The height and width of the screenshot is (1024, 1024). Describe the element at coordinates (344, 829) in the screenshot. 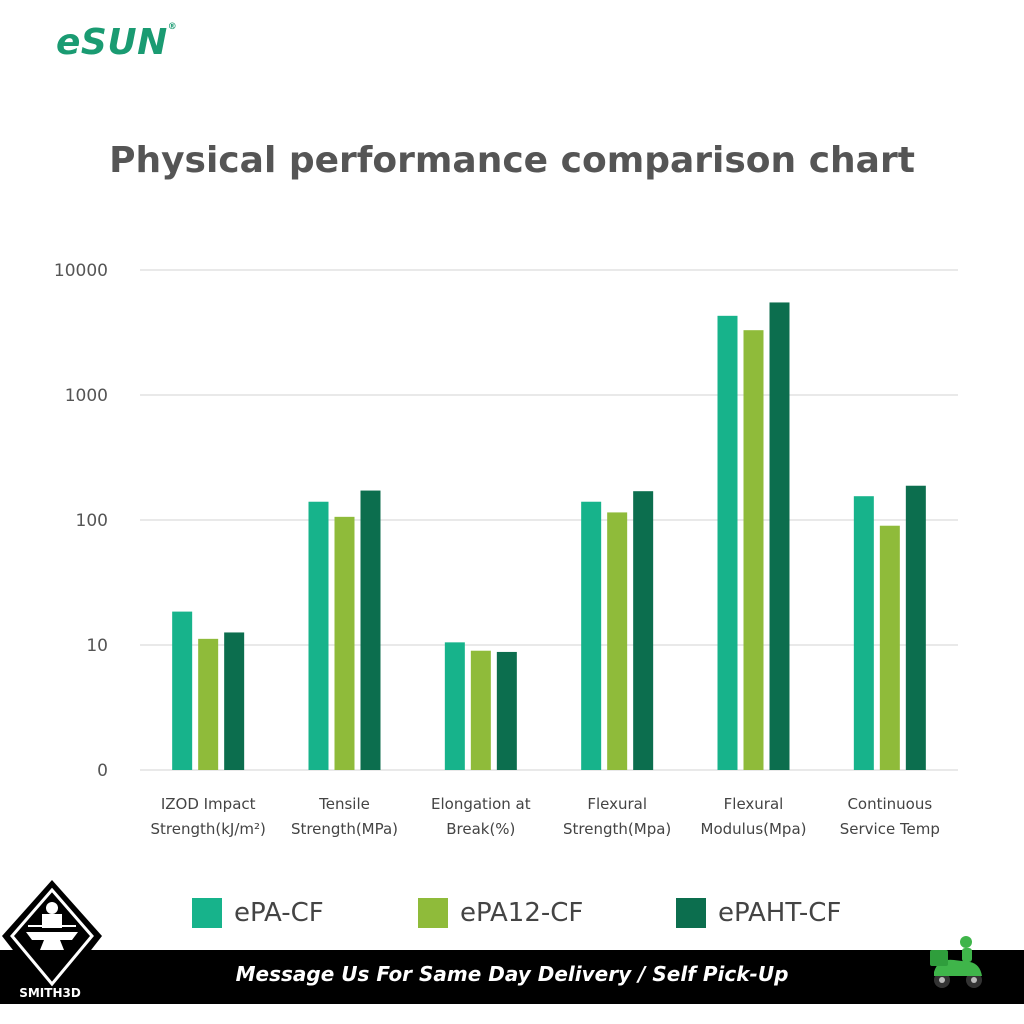

I see `x-tick-label: Strength(MPa)` at that location.